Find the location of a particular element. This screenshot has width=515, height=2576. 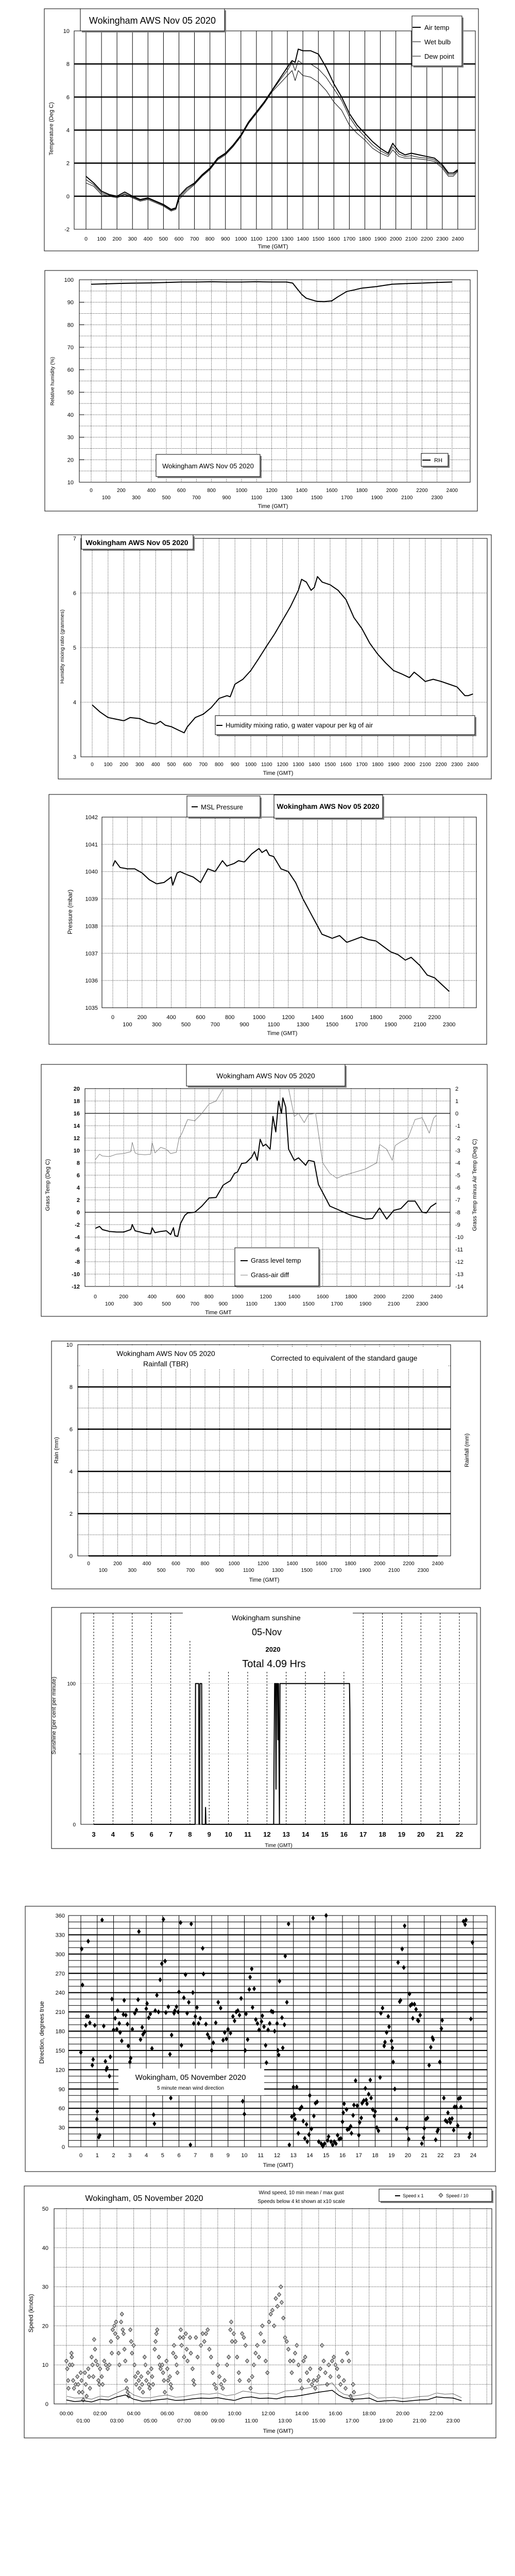

chart-title: Wokingham, 05 November 2020 is located at coordinates (190, 2077).